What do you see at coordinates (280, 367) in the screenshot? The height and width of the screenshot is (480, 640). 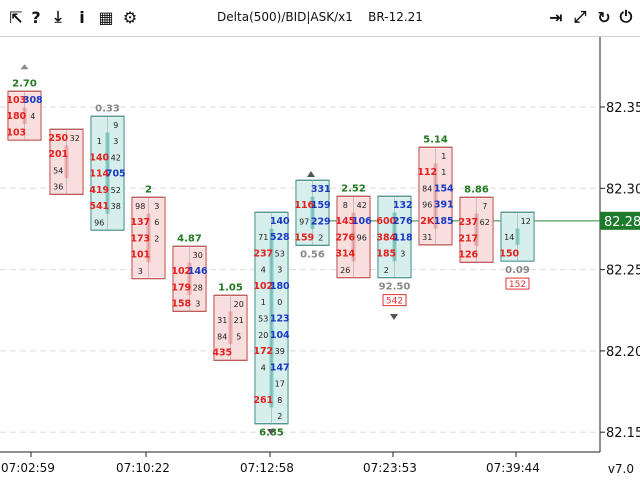 I see `ask-volume: 147` at bounding box center [280, 367].